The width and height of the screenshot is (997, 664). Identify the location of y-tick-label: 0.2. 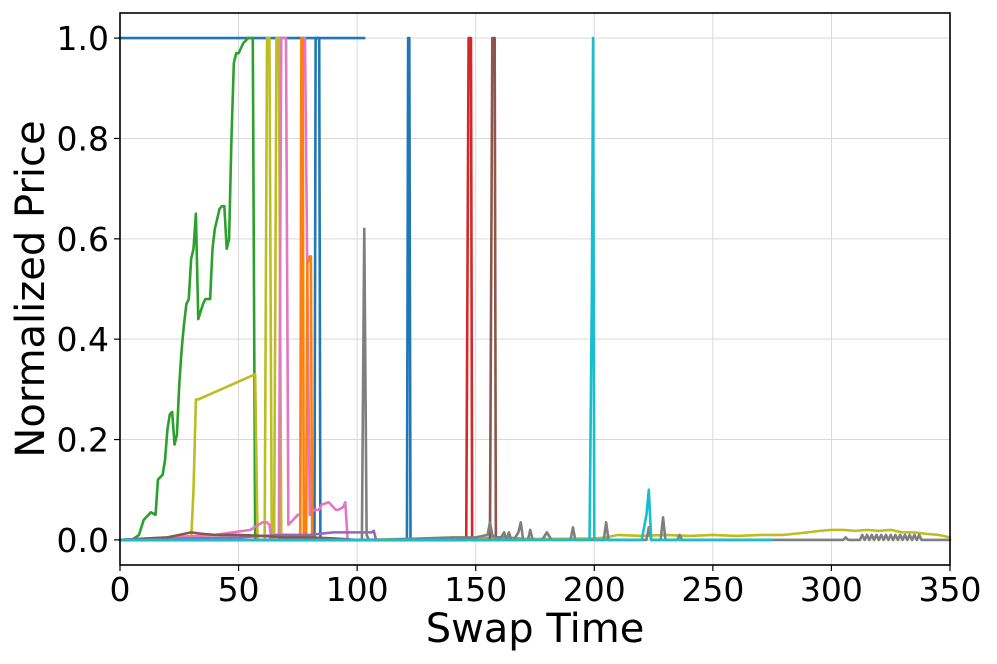
(83, 440).